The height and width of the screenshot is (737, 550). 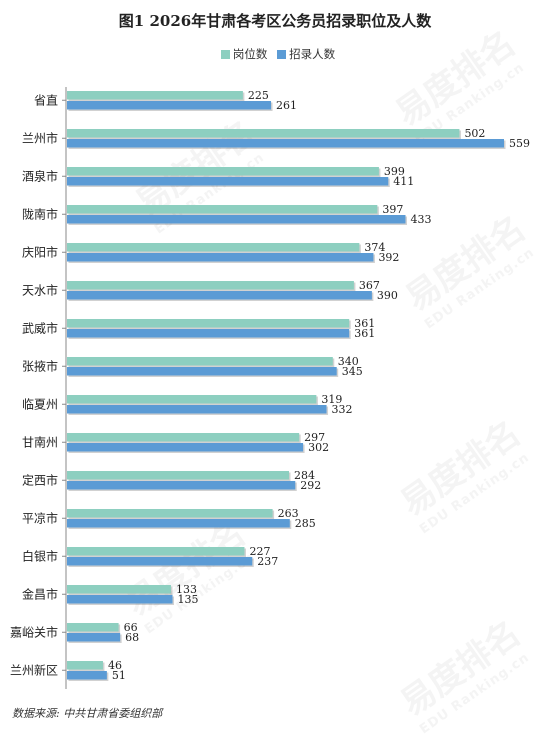 What do you see at coordinates (314, 437) in the screenshot?
I see `bar-value-label: 297` at bounding box center [314, 437].